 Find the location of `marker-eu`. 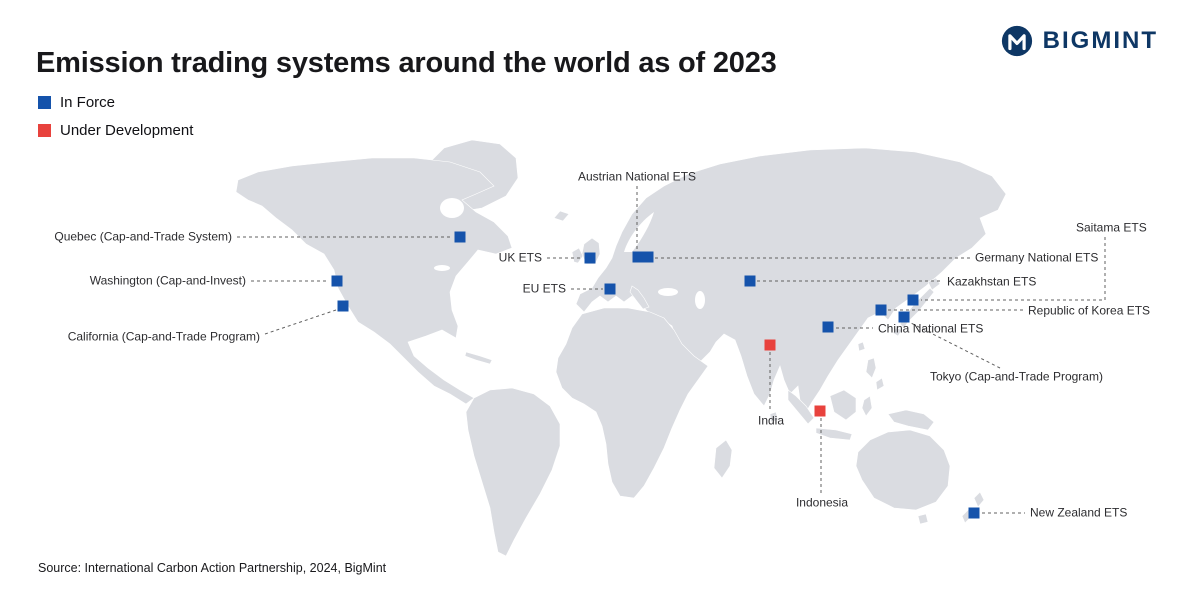

marker-eu is located at coordinates (610, 289).